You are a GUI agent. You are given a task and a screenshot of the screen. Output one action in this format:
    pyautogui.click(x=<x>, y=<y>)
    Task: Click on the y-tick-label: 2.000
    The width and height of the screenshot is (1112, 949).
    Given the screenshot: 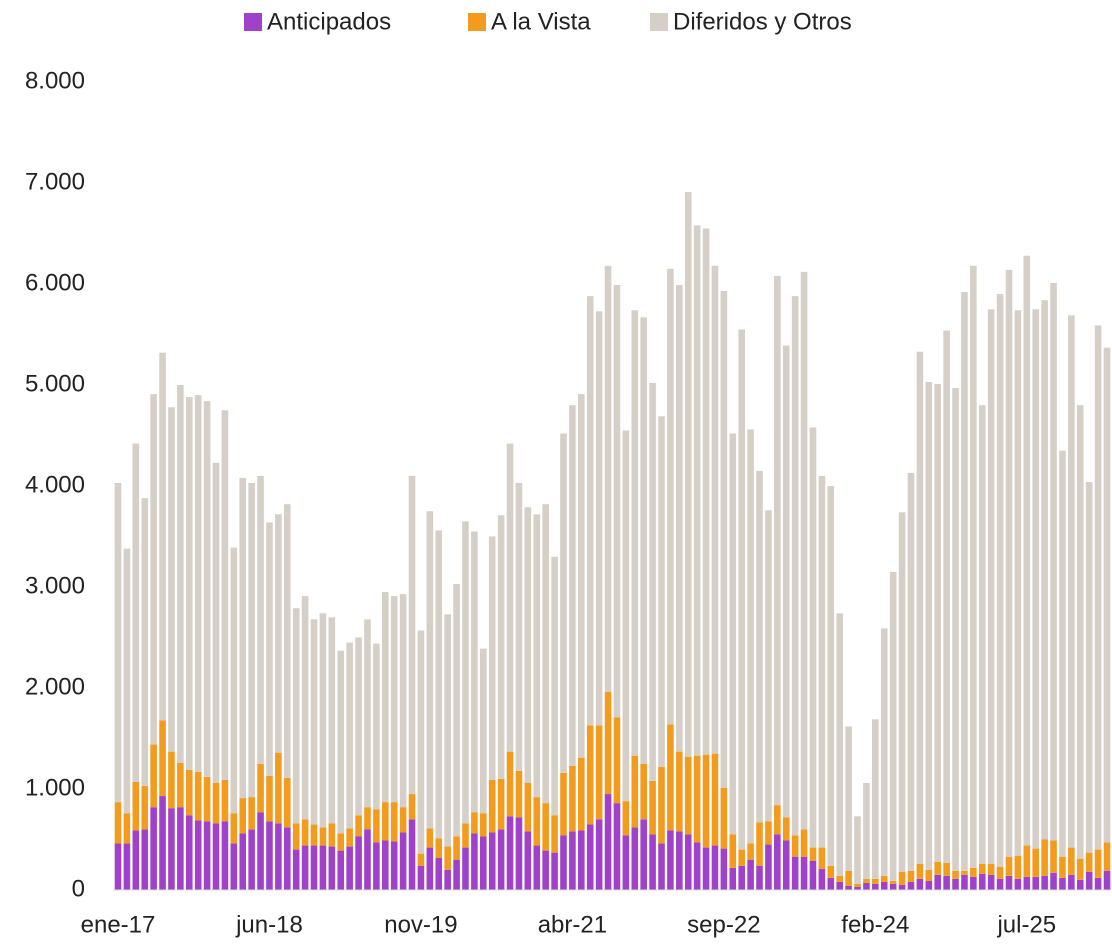 What is the action you would take?
    pyautogui.click(x=55, y=686)
    